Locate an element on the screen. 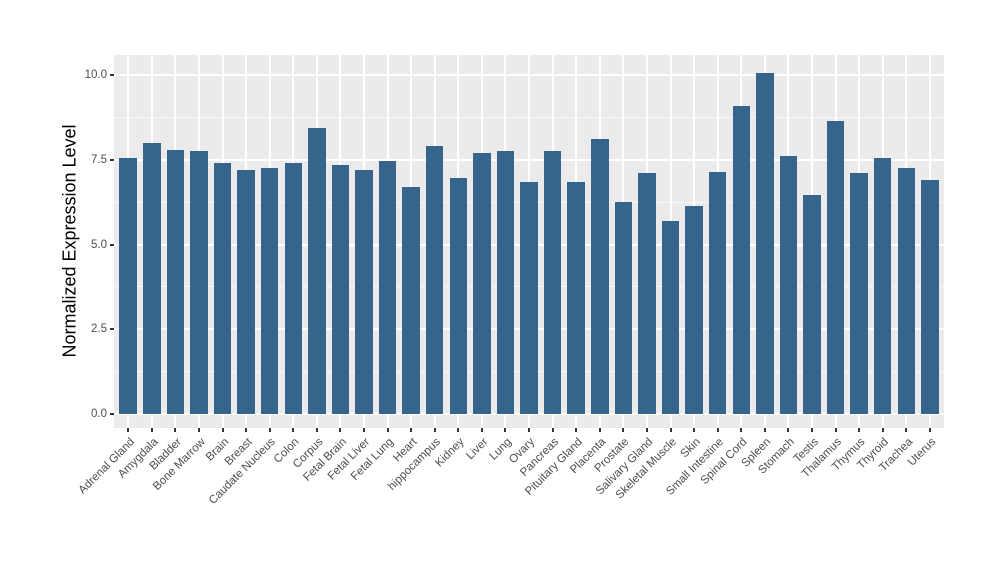  y-tick-label: 5.0 is located at coordinates (99, 244).